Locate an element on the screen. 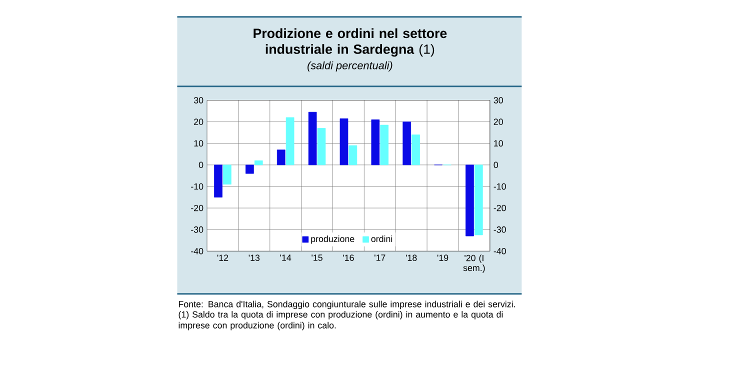 This screenshot has height=367, width=750. x-tick-label: '19 is located at coordinates (442, 257).